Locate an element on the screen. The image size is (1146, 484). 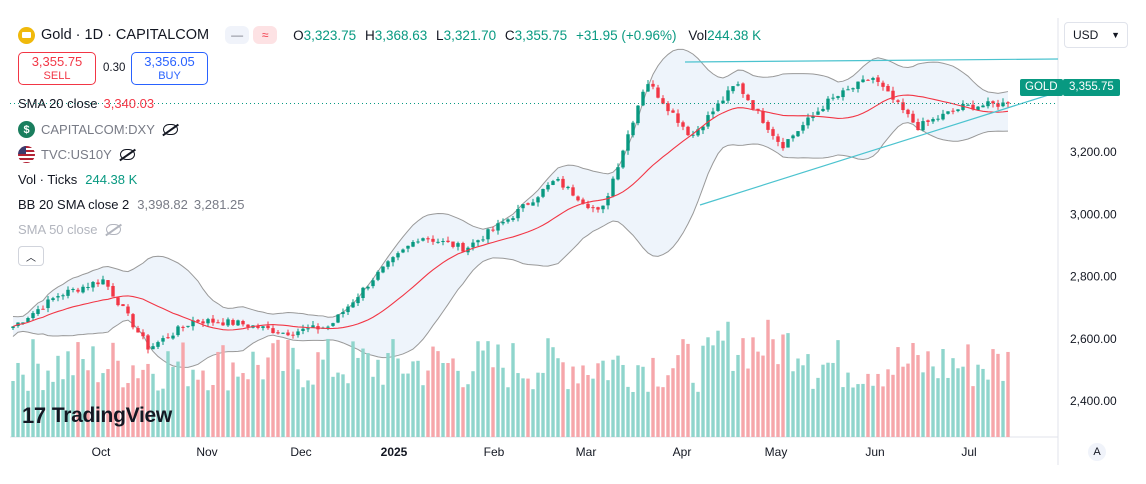
collapse-legend-button: ︿ is located at coordinates (31, 256).